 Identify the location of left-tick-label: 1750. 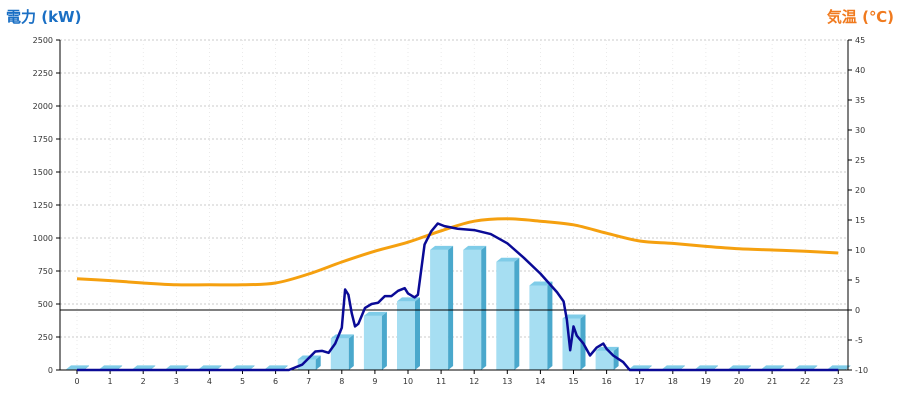
(43, 139).